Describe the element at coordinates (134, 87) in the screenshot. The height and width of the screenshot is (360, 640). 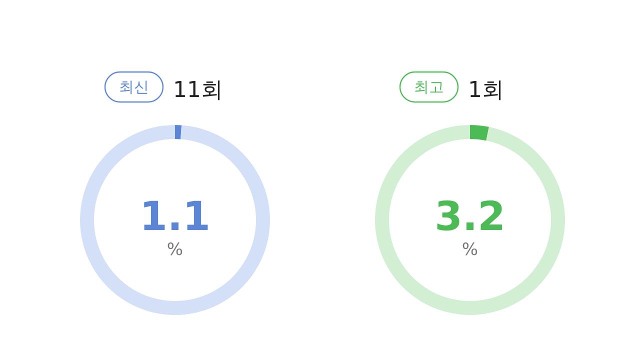
I see `text: 최신` at that location.